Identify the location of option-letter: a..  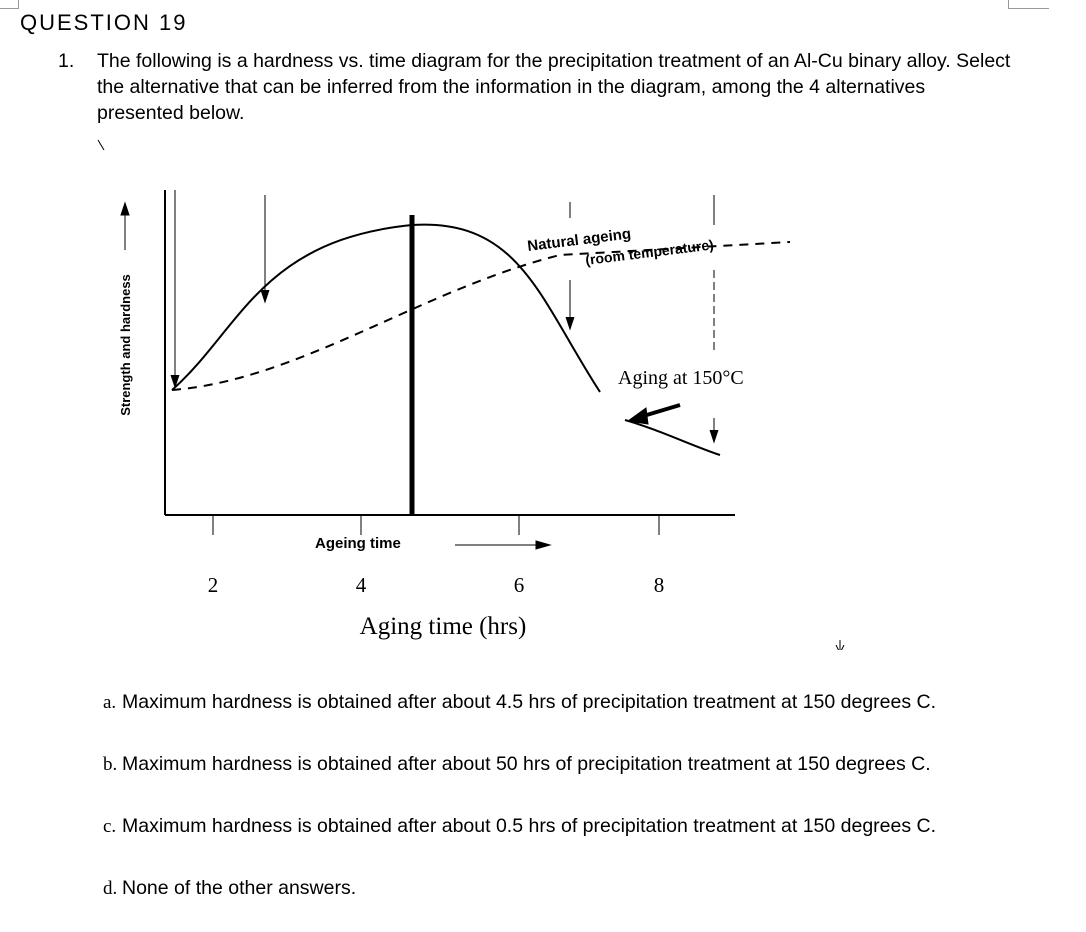
(110, 702).